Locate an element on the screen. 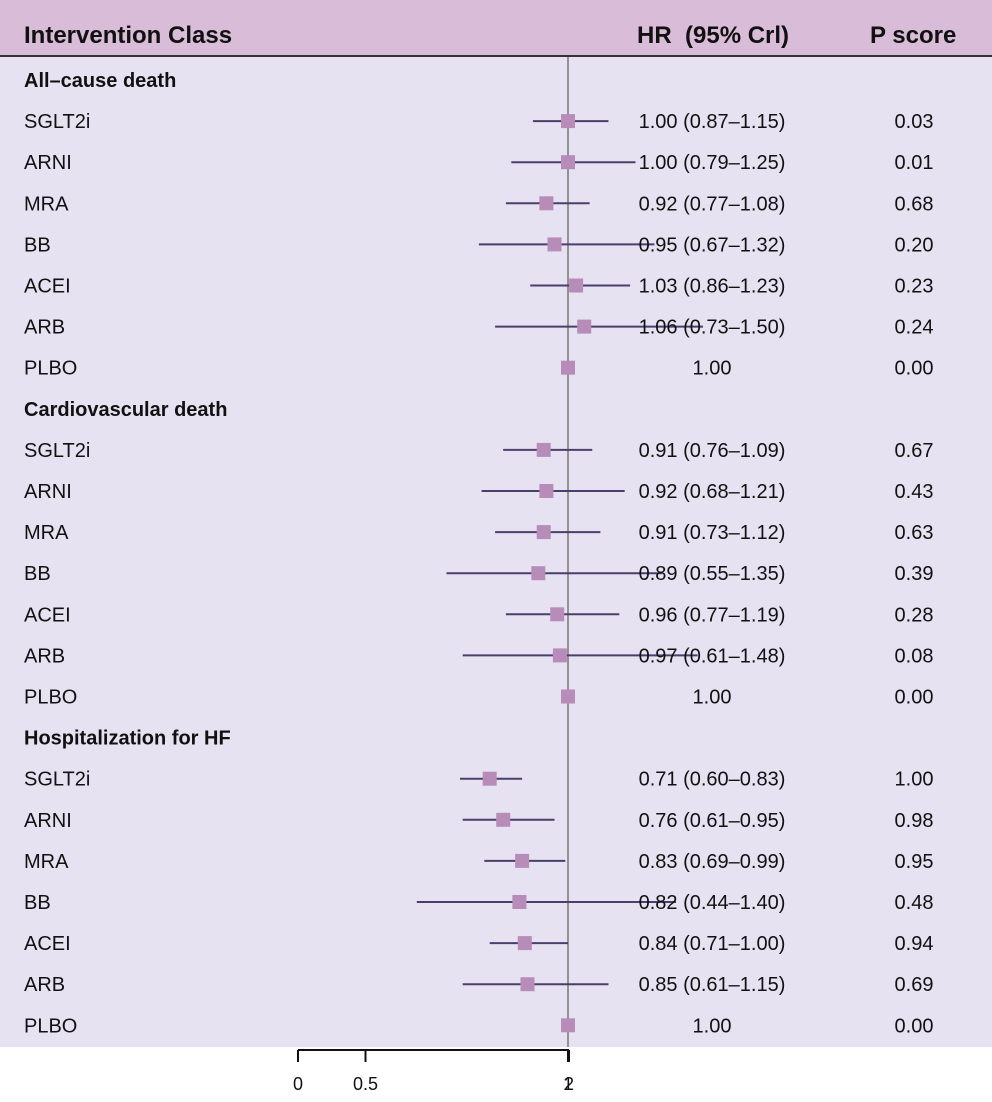 The width and height of the screenshot is (992, 1102). hr-value: 1.03 (0.86–1.23) is located at coordinates (712, 287).